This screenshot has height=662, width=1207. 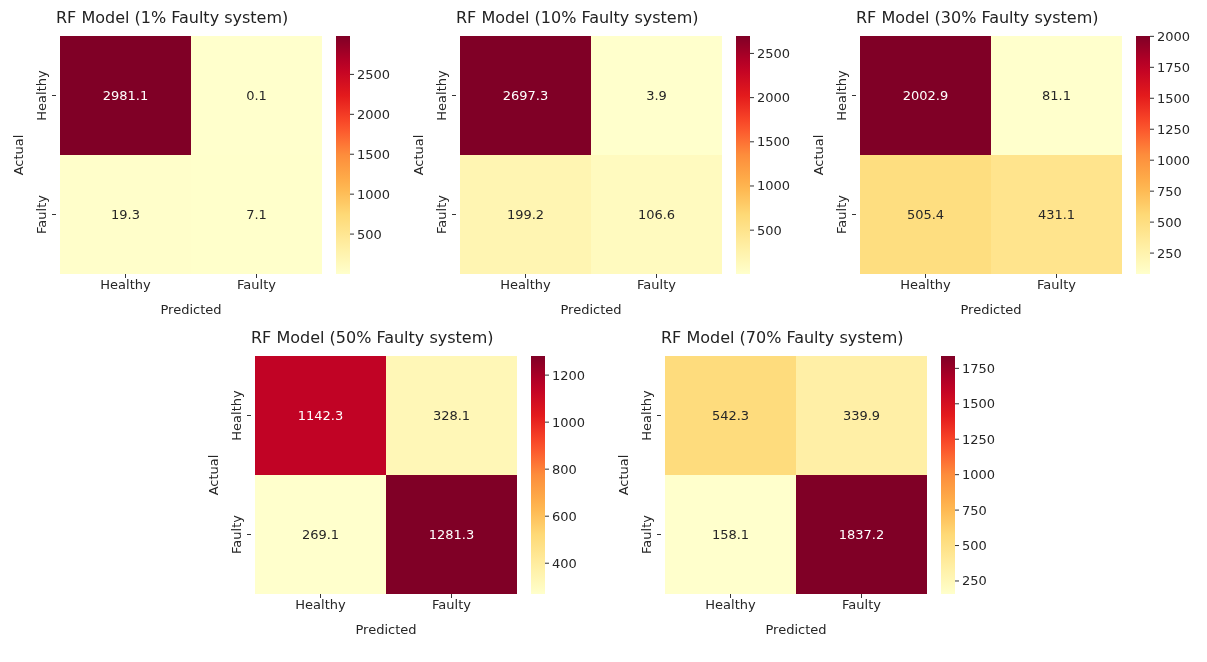 What do you see at coordinates (1056, 95) in the screenshot?
I see `data-label: 81.1` at bounding box center [1056, 95].